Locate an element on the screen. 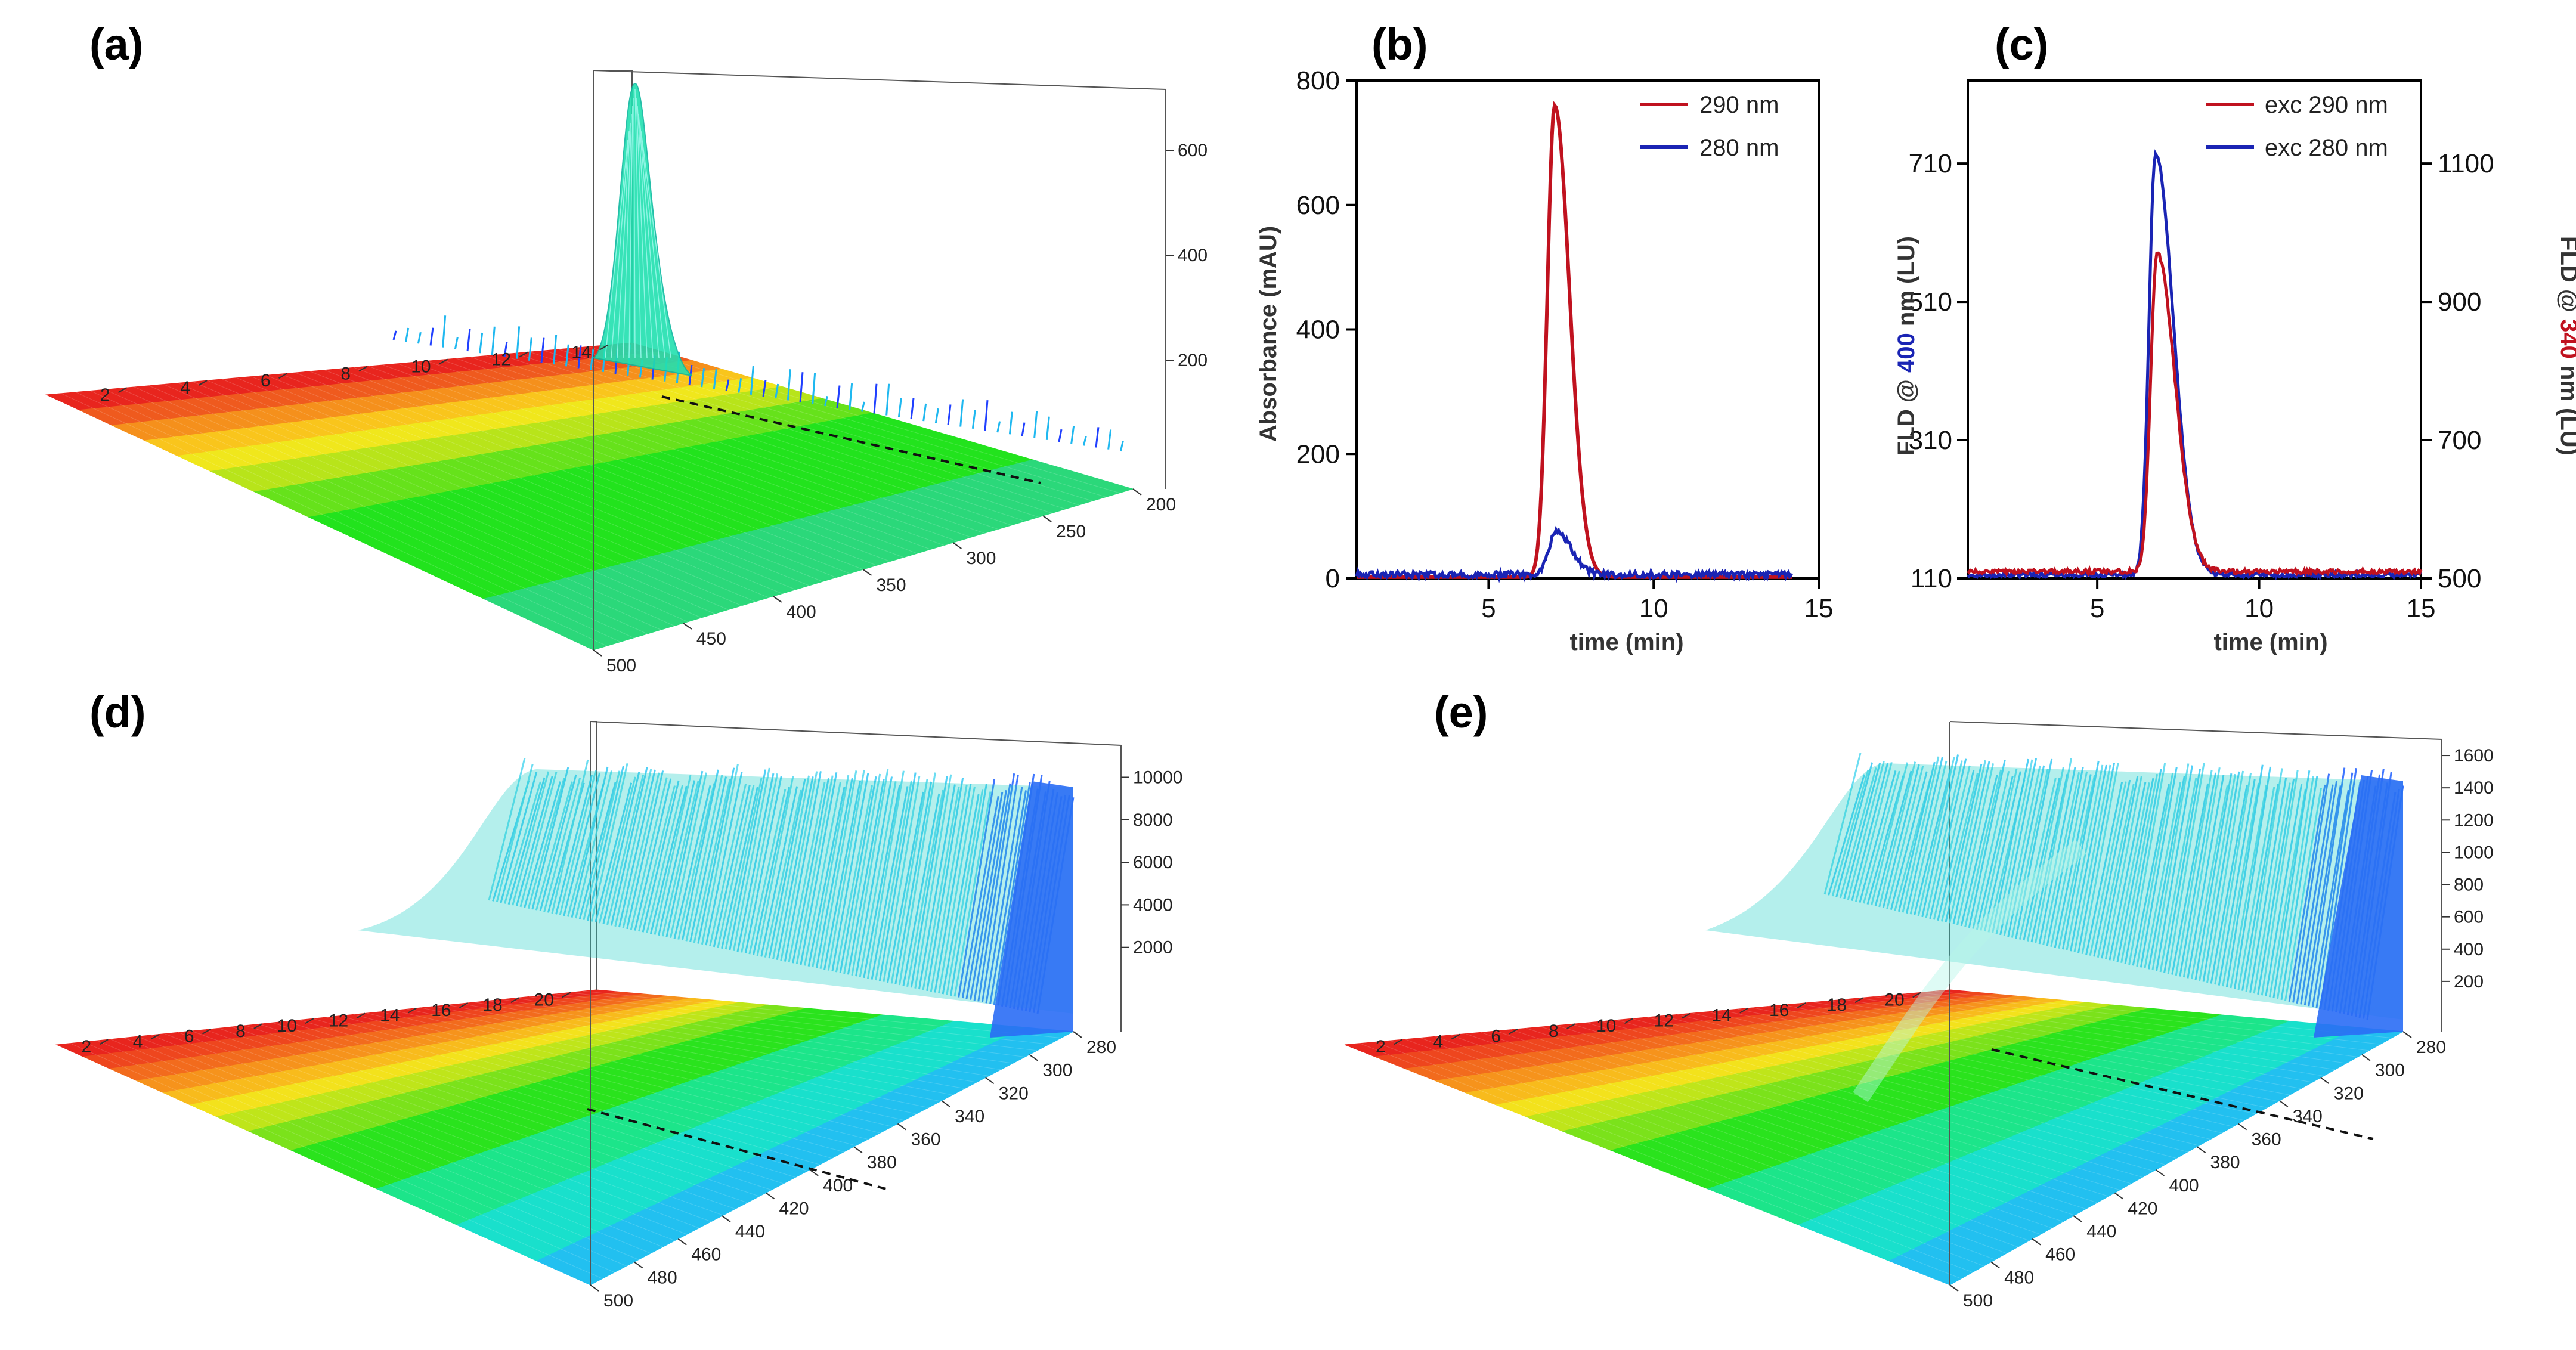 The height and width of the screenshot is (1350, 2576). time-tick-label: 12 is located at coordinates (501, 359).